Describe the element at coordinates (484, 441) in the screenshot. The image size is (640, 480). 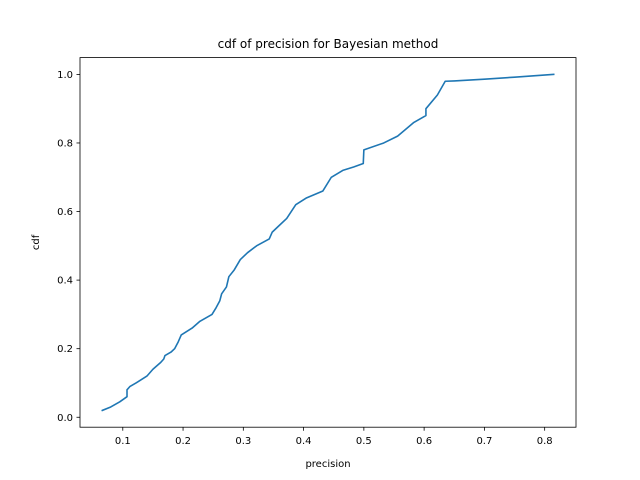
I see `x-tick-label: 0.7` at that location.